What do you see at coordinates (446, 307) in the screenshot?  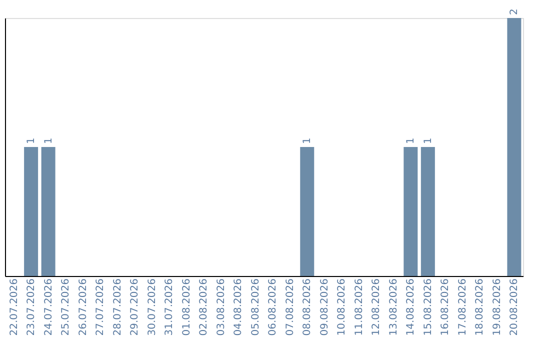 I see `x-tick-label: 16.08.2026` at bounding box center [446, 307].